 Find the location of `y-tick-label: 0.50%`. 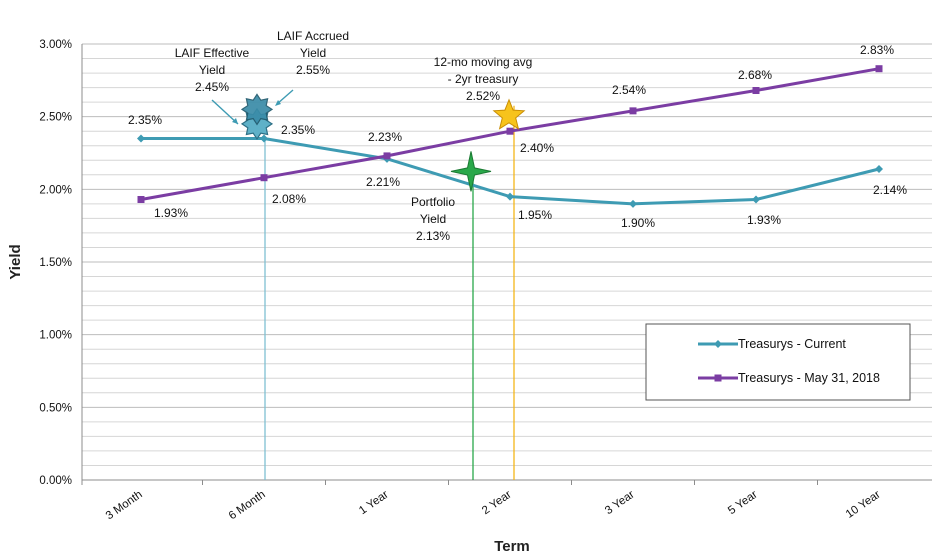

y-tick-label: 0.50% is located at coordinates (55, 408).